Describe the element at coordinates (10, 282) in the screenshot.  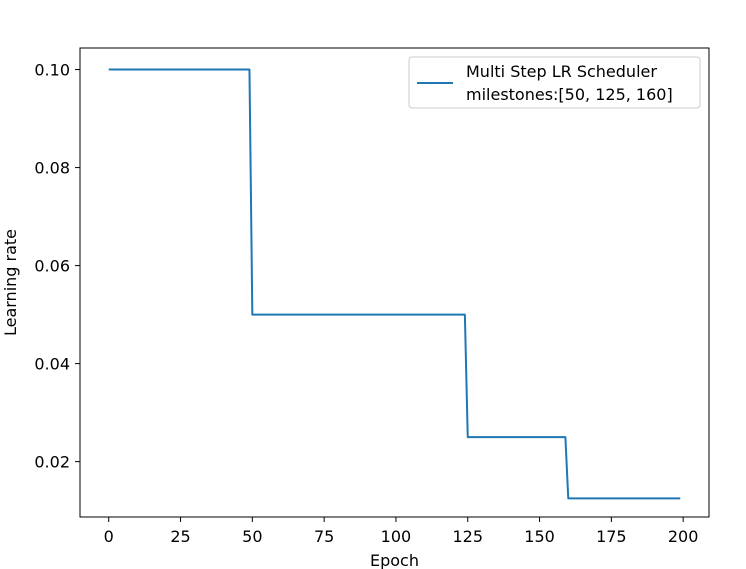
I see `y-axis-label: Learning rate` at that location.